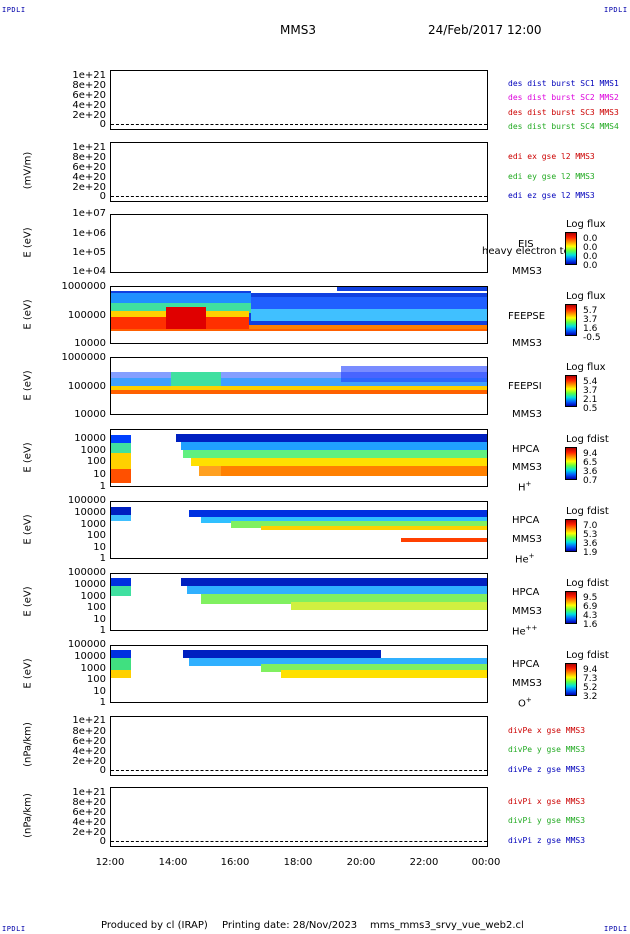 The height and width of the screenshot is (934, 630). What do you see at coordinates (590, 553) in the screenshot?
I see `cbar-value: 1.9` at bounding box center [590, 553].